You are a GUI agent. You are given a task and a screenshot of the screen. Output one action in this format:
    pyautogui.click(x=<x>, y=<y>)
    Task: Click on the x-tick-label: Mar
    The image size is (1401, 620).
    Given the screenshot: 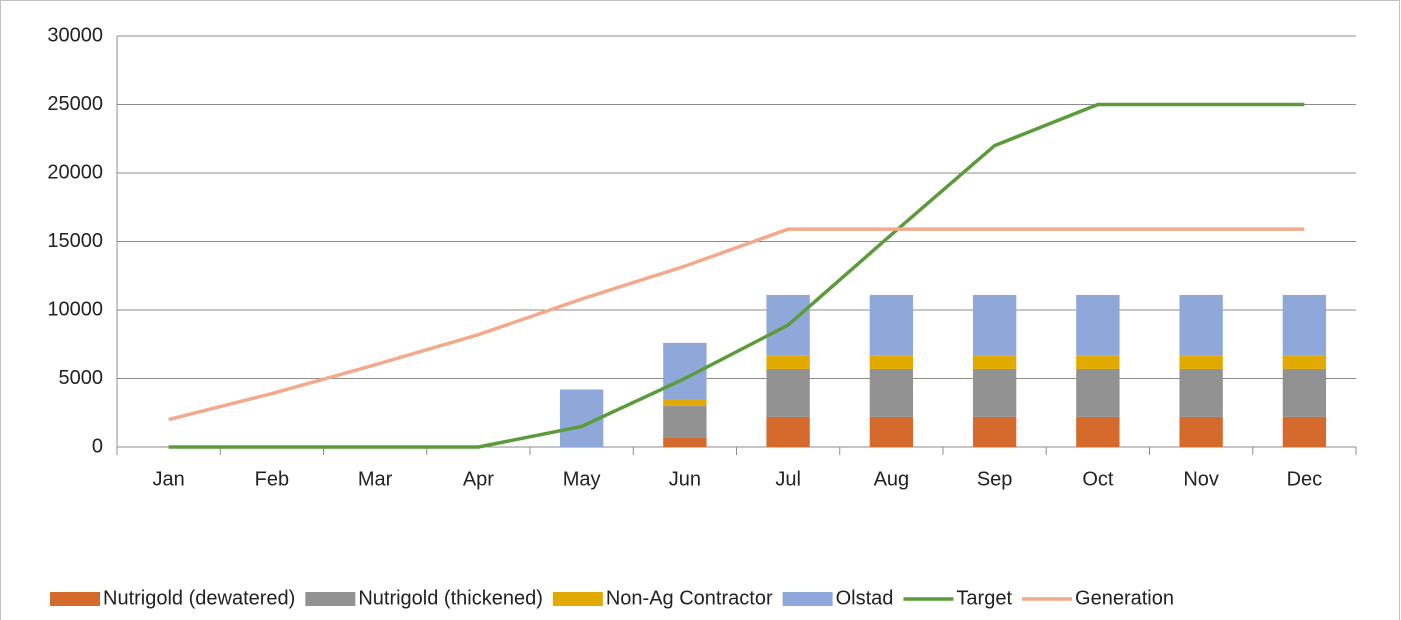 What is the action you would take?
    pyautogui.click(x=375, y=479)
    